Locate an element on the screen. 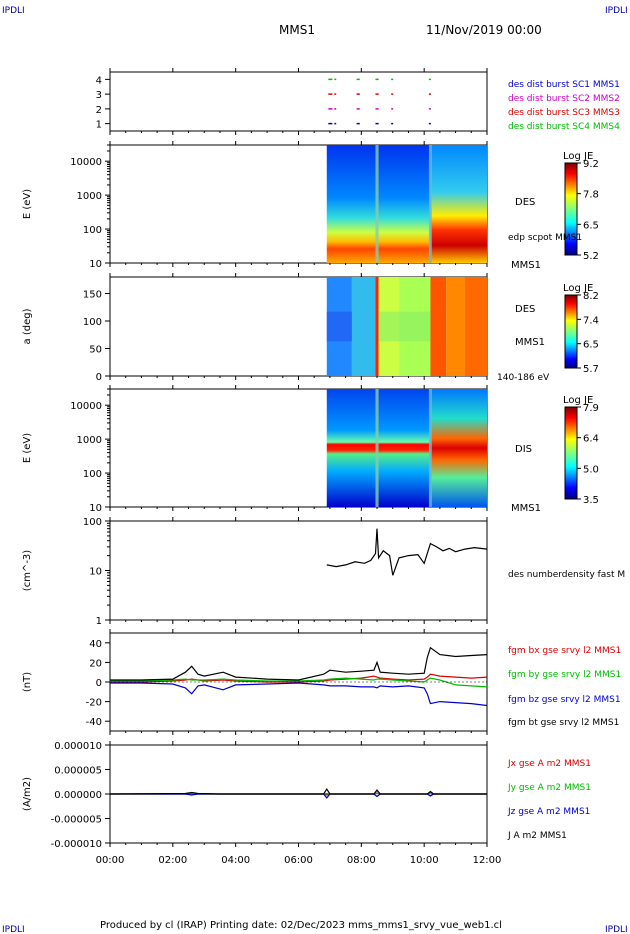 Image resolution: width=630 pixels, height=934 pixels. x-tick-label: 06:00 is located at coordinates (298, 860).